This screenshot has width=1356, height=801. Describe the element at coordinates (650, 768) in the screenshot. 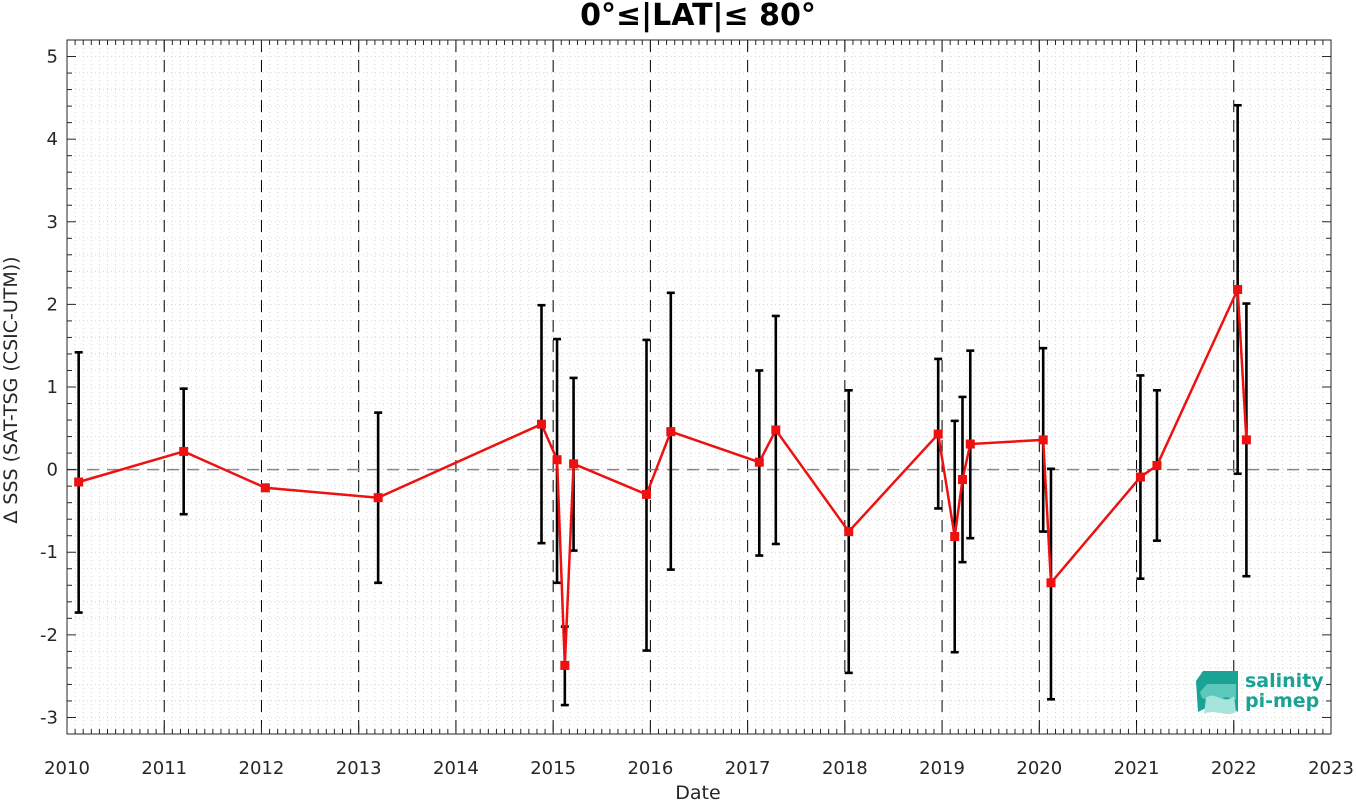

I see `x-tick-label: 2016` at that location.